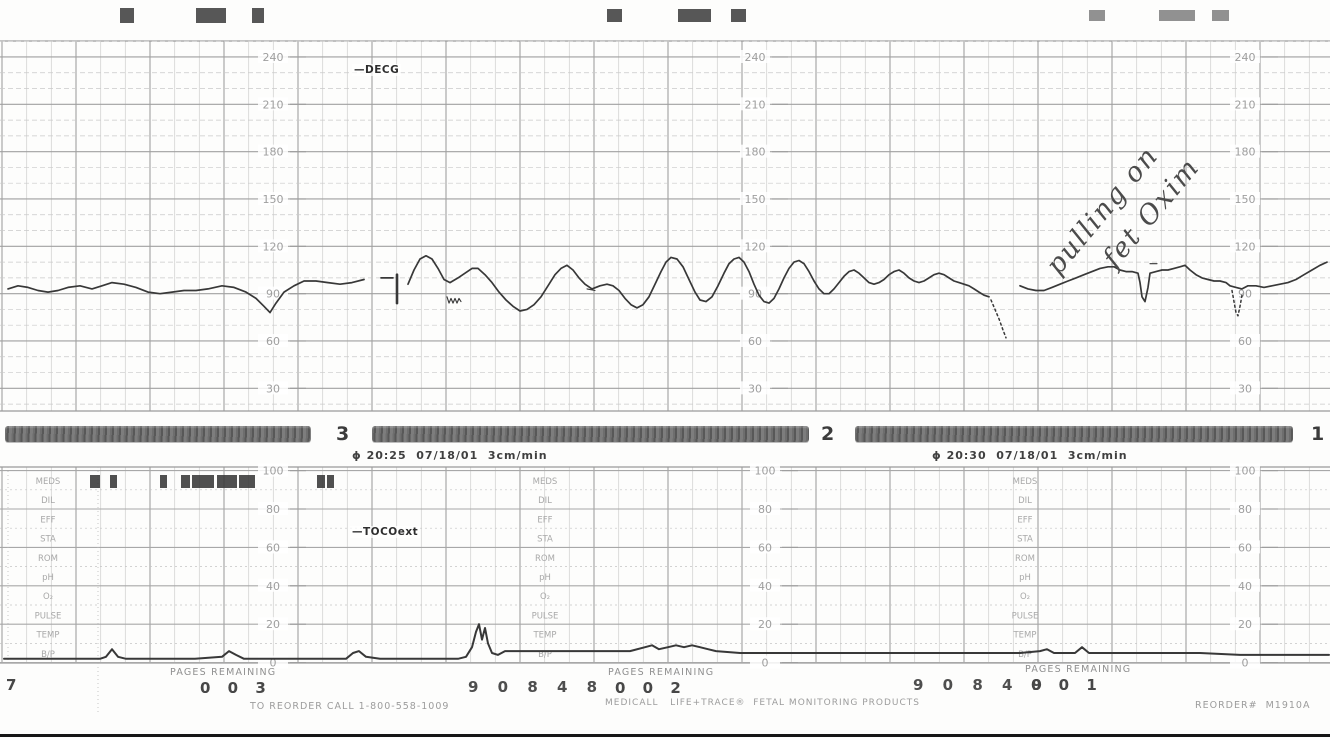 The image size is (1330, 738). Describe the element at coordinates (343, 434) in the screenshot. I see `page-number: 3` at that location.